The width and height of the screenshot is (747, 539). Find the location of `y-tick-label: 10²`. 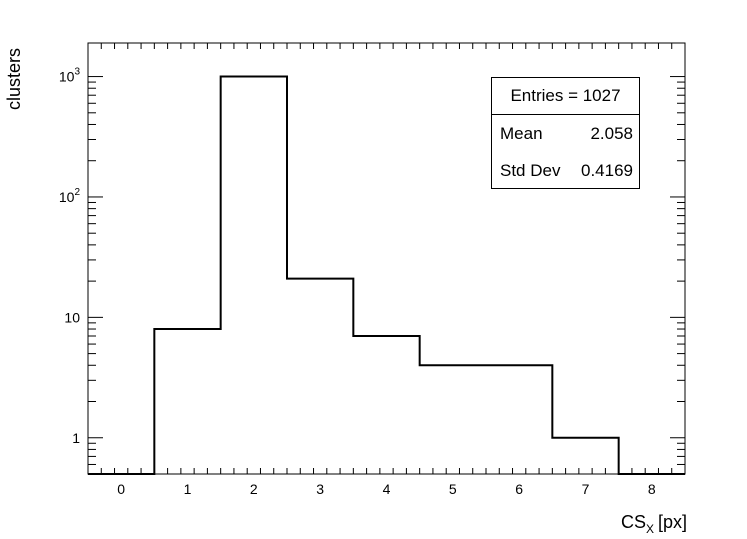

y-tick-label: 10² is located at coordinates (70, 196).